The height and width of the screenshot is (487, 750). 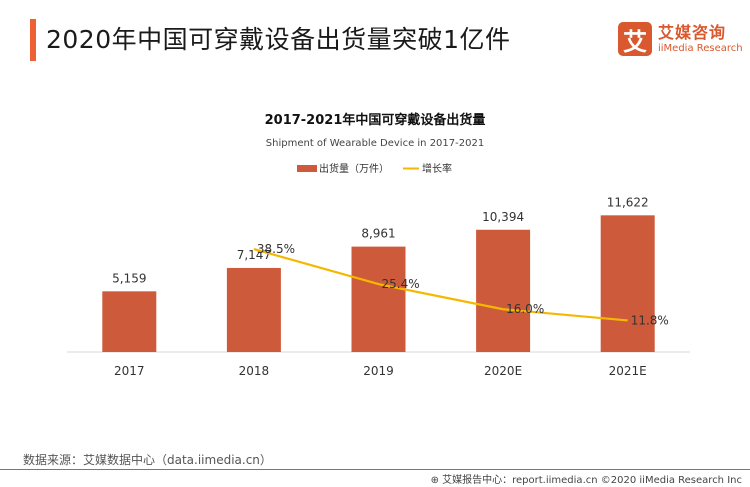 I want to click on logo: 艾 艾媒咨询 iiMedia Research, so click(x=680, y=39).